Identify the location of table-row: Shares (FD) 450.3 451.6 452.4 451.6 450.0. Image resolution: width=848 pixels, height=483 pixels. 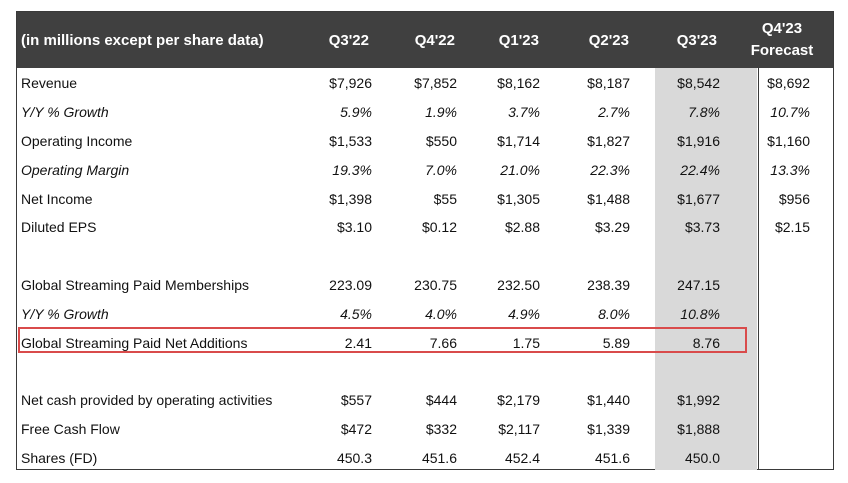
(425, 459).